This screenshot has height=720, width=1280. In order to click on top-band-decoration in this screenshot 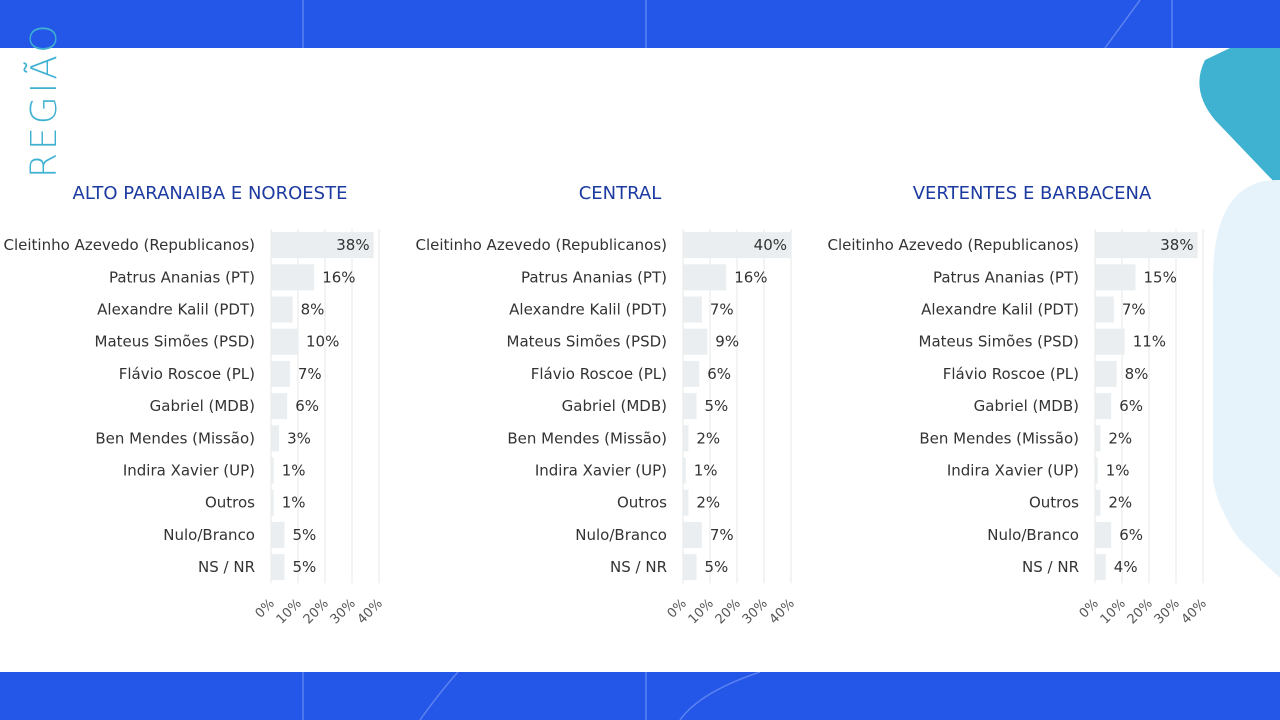, I will do `click(737, 24)`.